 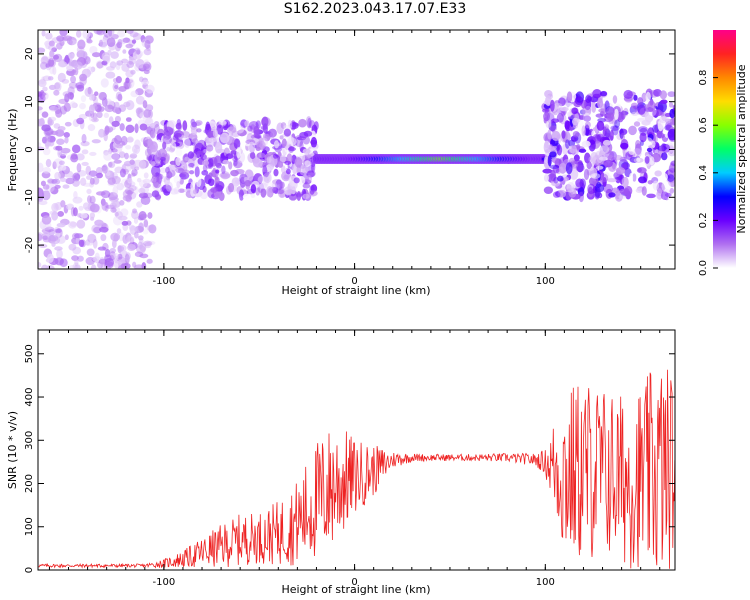 I want to click on y-tick-label: 0, so click(x=29, y=570).